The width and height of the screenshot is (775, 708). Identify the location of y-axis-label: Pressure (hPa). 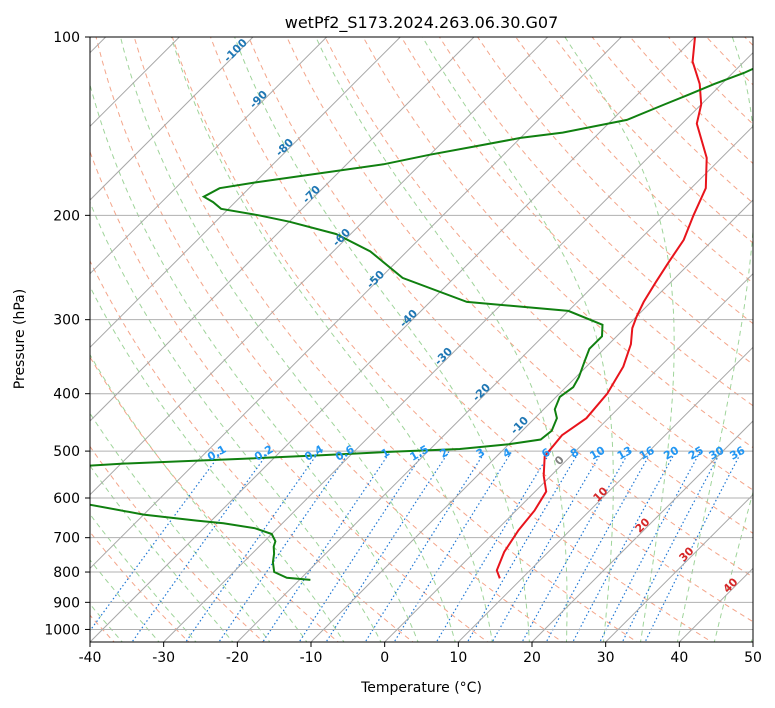
(20, 339).